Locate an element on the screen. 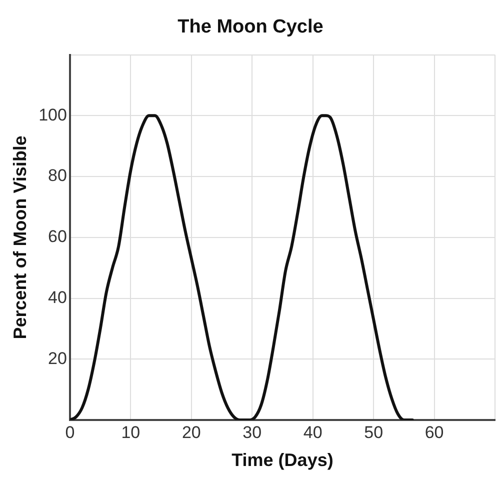 The height and width of the screenshot is (486, 499). x-tick-label: 30 is located at coordinates (252, 432).